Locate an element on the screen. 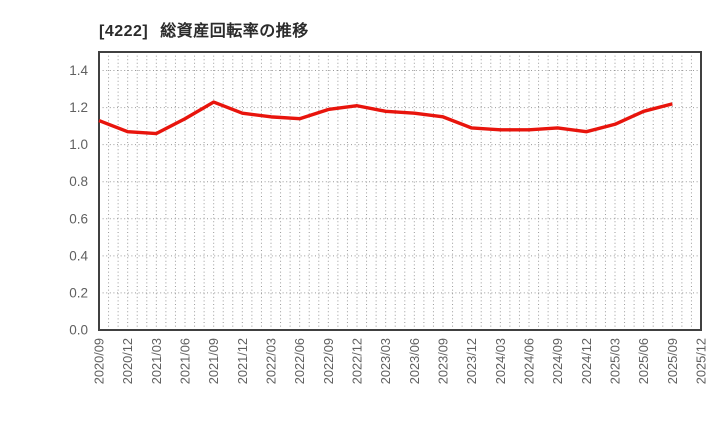 The image size is (720, 440). svg-text: 2021/09 is located at coordinates (213, 361).